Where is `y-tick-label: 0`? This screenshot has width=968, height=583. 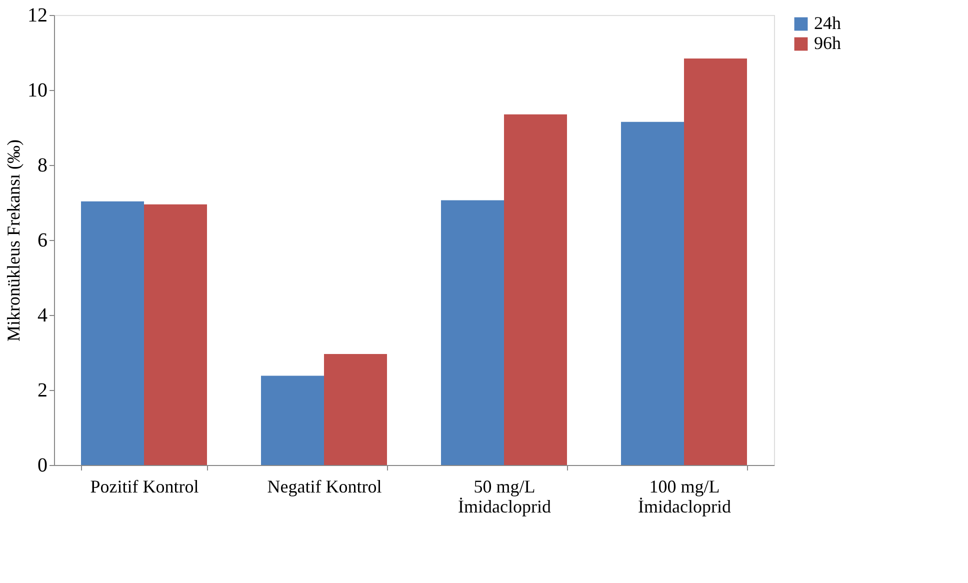
y-tick-label: 0 is located at coordinates (43, 465).